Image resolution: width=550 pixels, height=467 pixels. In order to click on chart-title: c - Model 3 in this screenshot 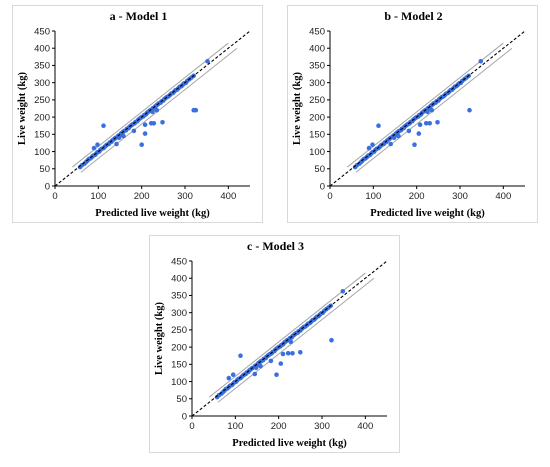, I will do `click(275, 246)`.